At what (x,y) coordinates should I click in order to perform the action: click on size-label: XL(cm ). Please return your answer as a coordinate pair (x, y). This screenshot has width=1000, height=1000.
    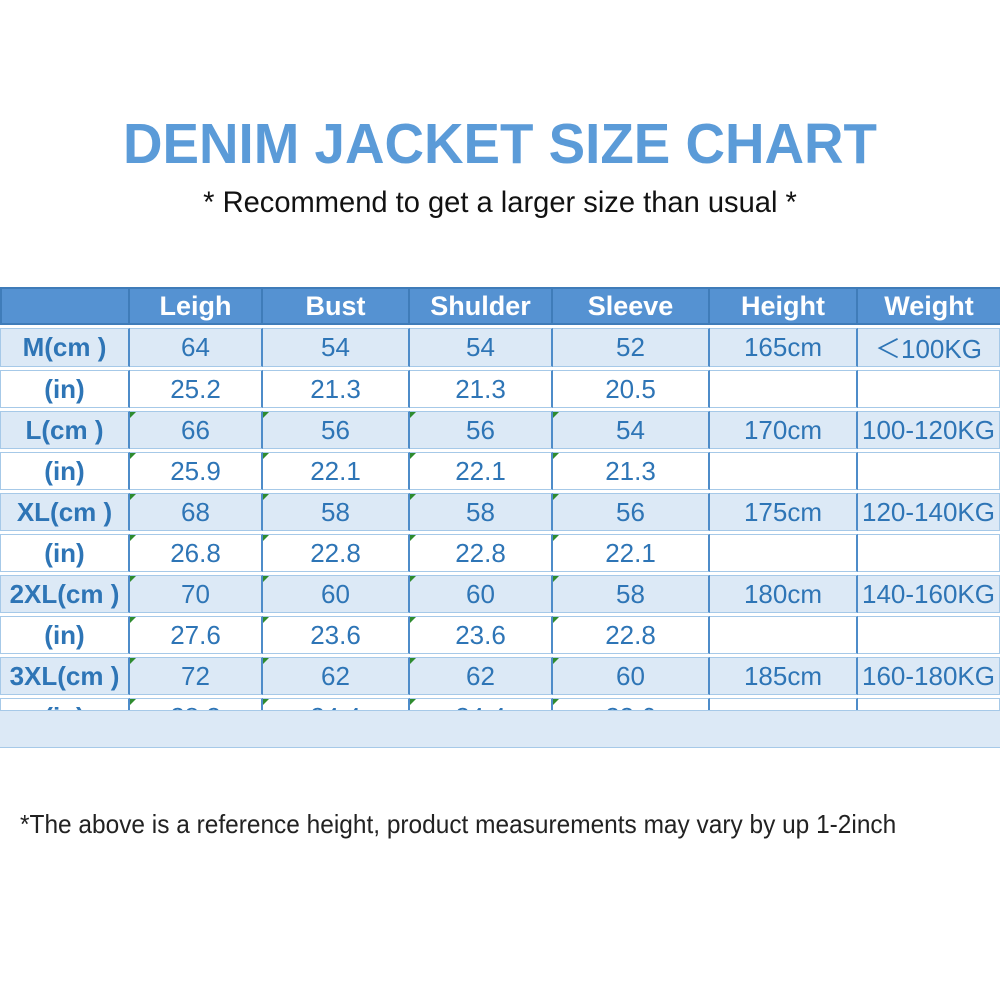
    Looking at the image, I should click on (64, 511).